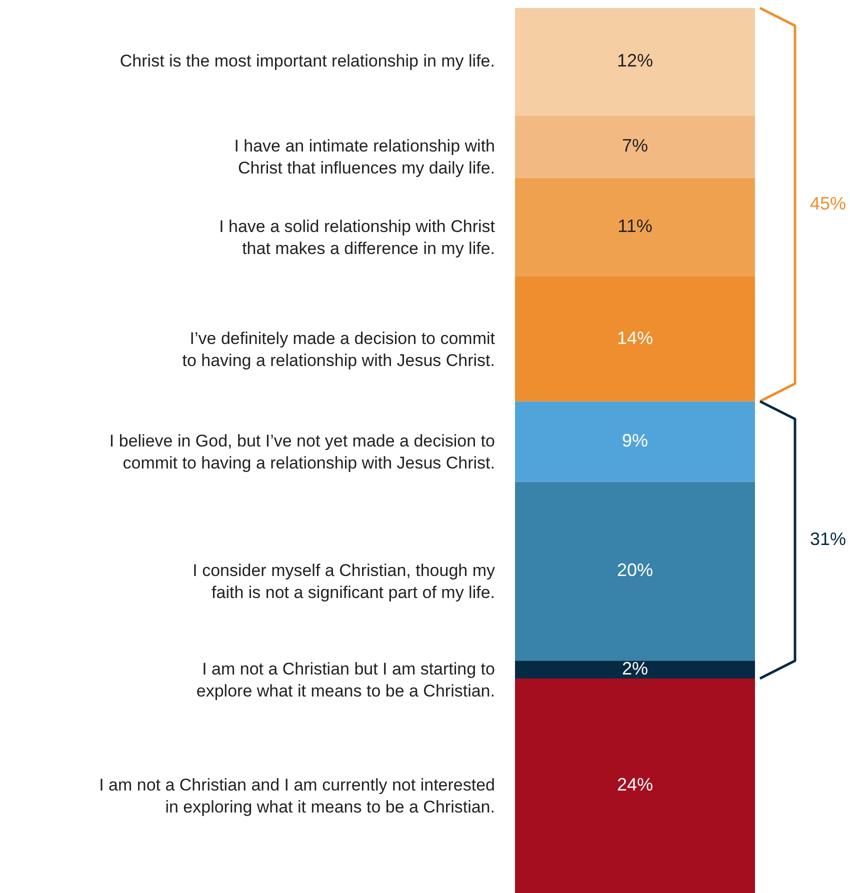 This screenshot has width=850, height=893. Describe the element at coordinates (297, 796) in the screenshot. I see `series-label: I am not a Christian and I am currently not interested in exploring what it means to be a Christian.` at that location.